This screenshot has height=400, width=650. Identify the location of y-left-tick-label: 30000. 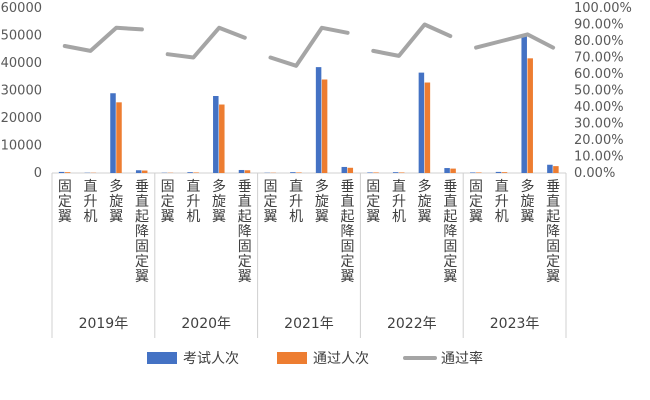
(21, 91).